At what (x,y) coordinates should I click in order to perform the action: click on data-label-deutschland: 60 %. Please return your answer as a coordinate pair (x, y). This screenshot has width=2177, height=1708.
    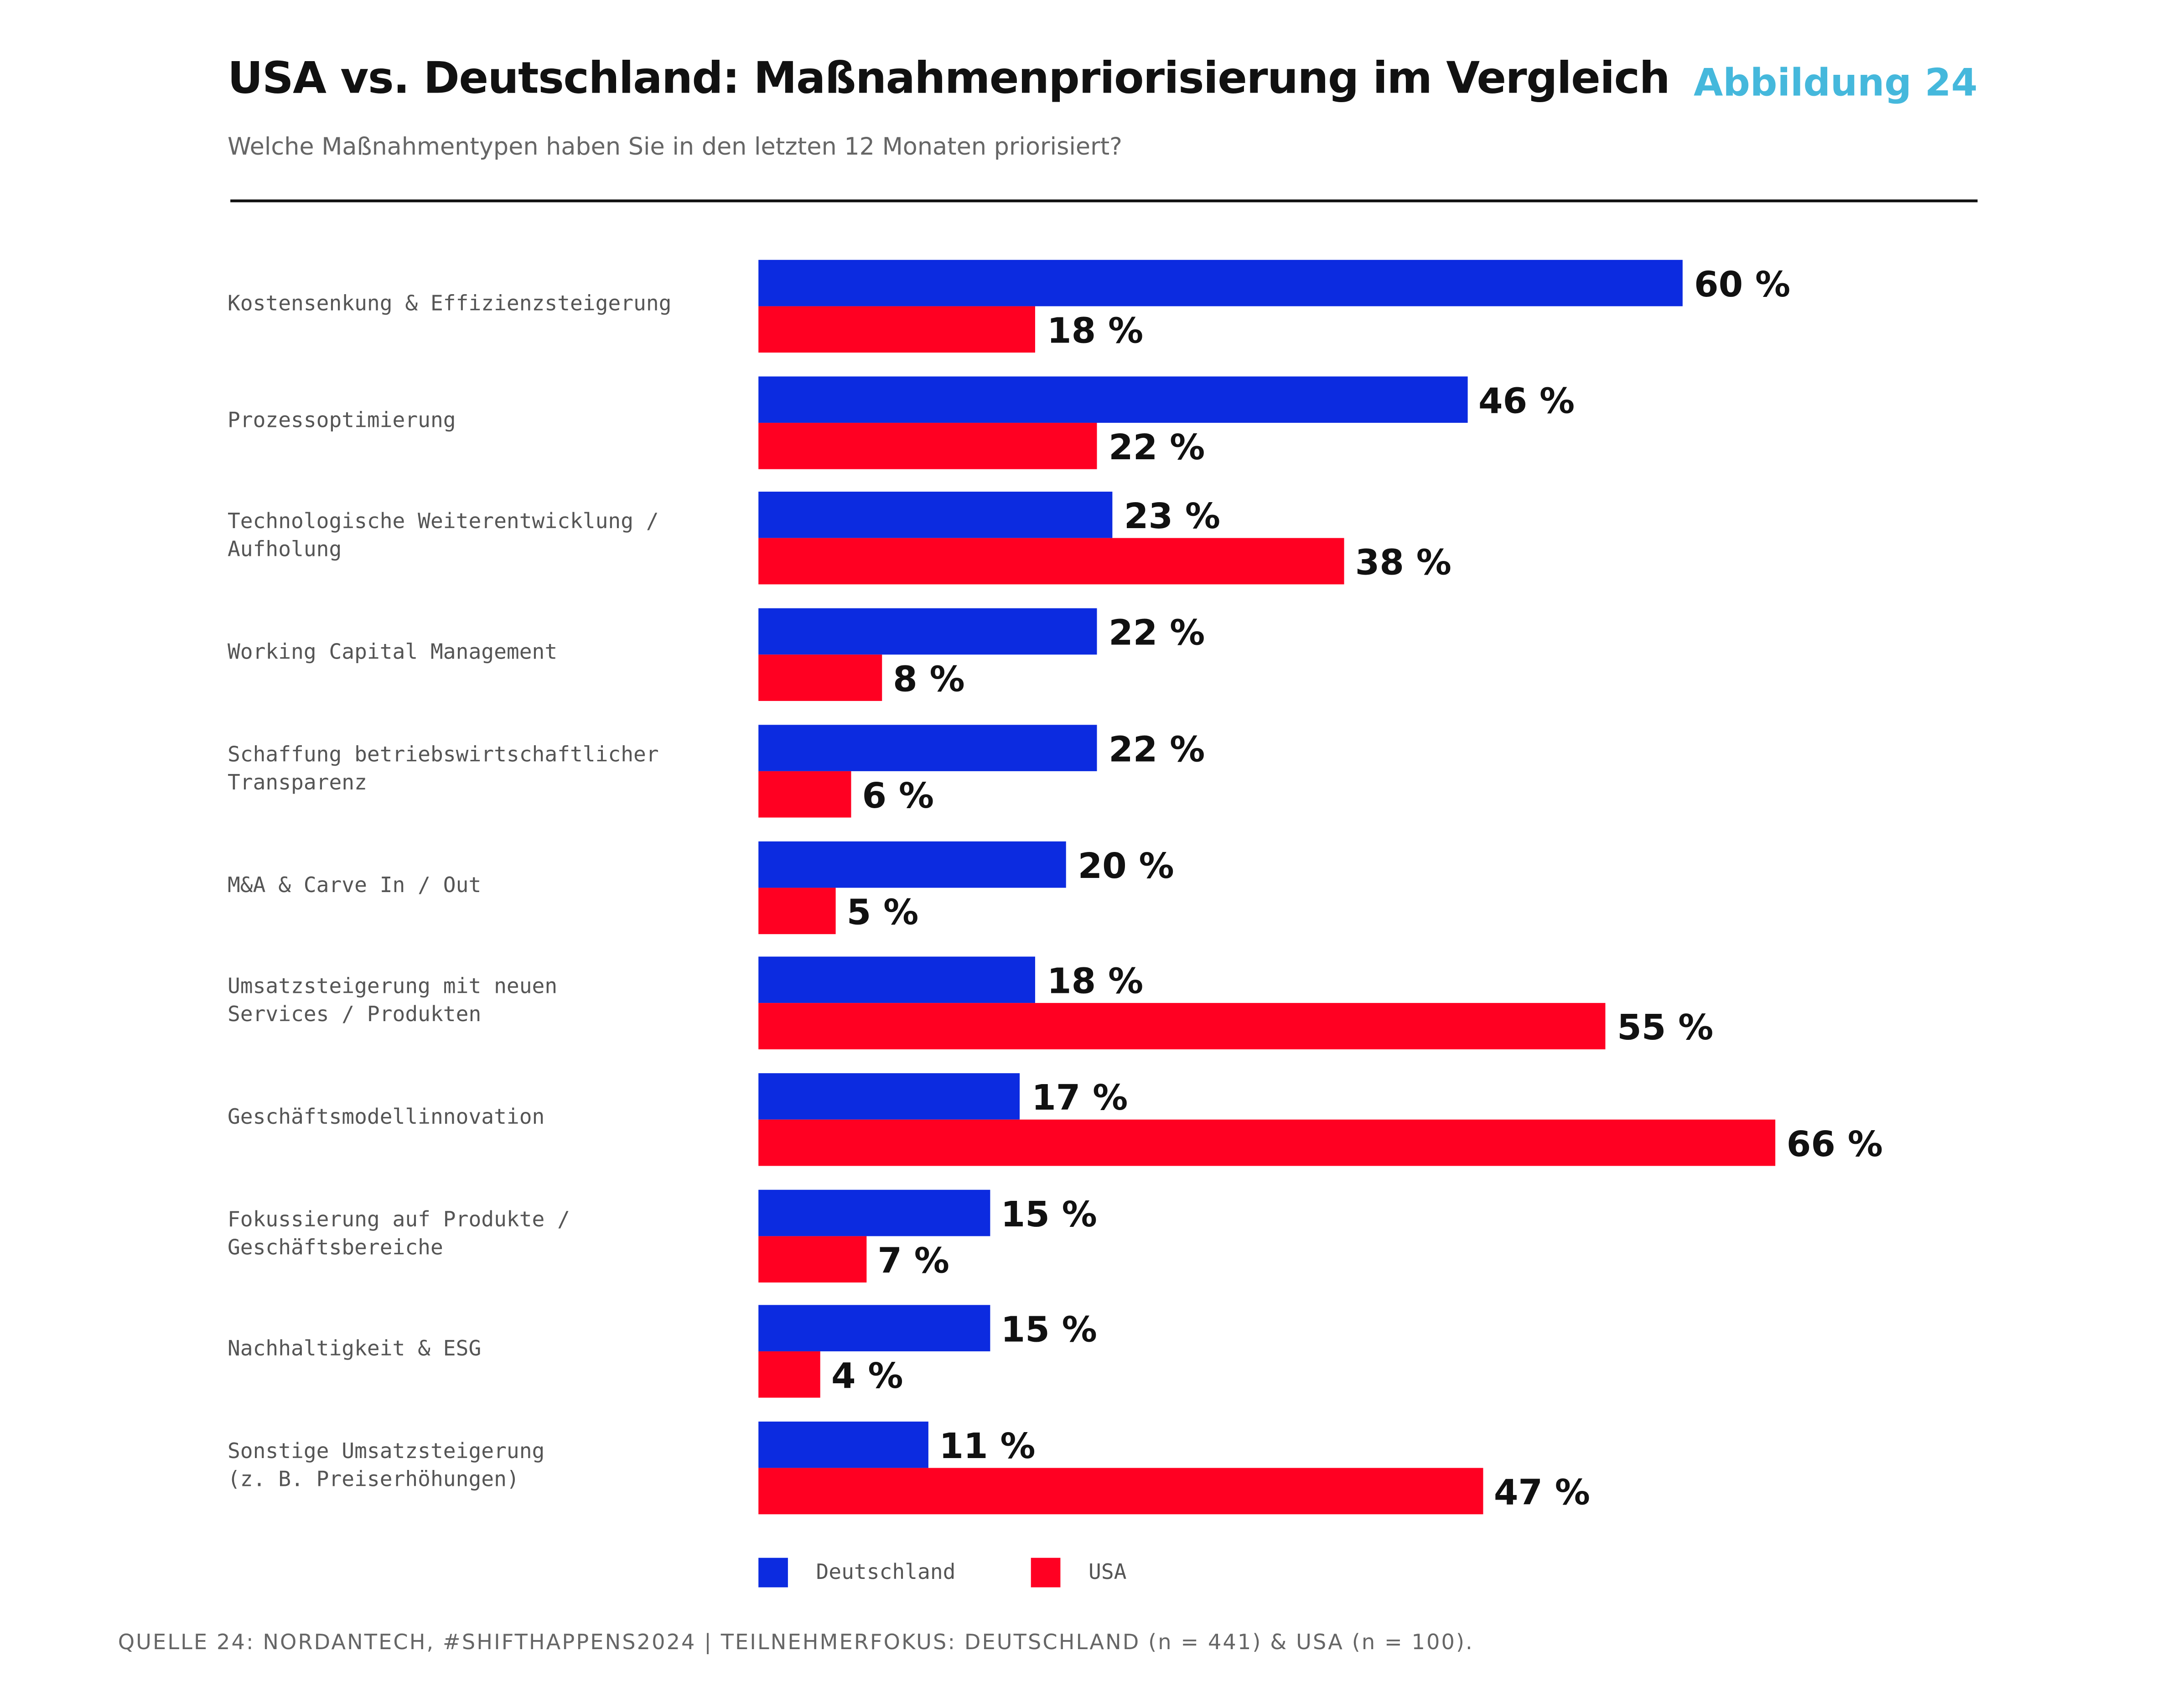
    Looking at the image, I should click on (1742, 284).